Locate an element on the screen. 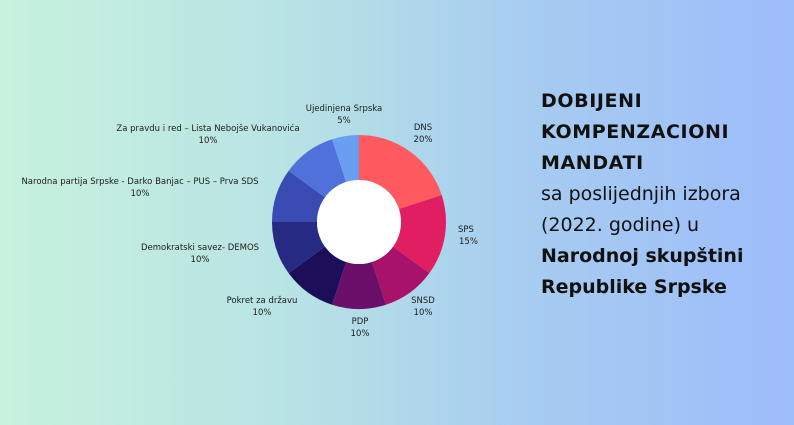  headline-subtitle: sa poslijednjih izbora (2022. godine) u is located at coordinates (641, 209).